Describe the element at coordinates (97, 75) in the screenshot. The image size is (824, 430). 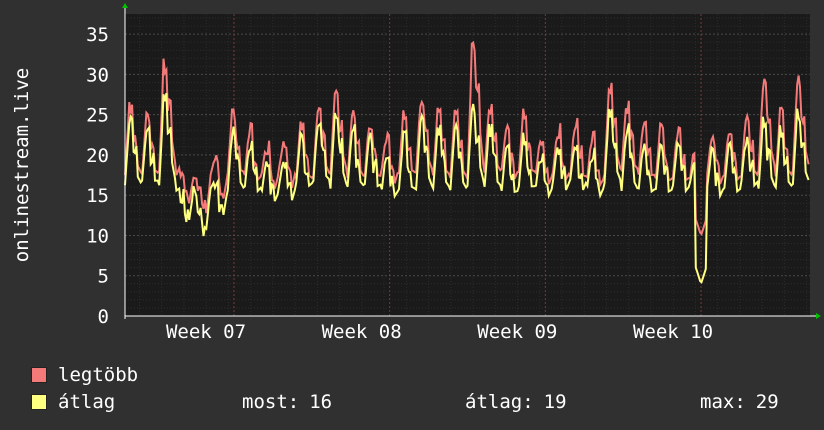
I see `y-tick-label: 30` at that location.